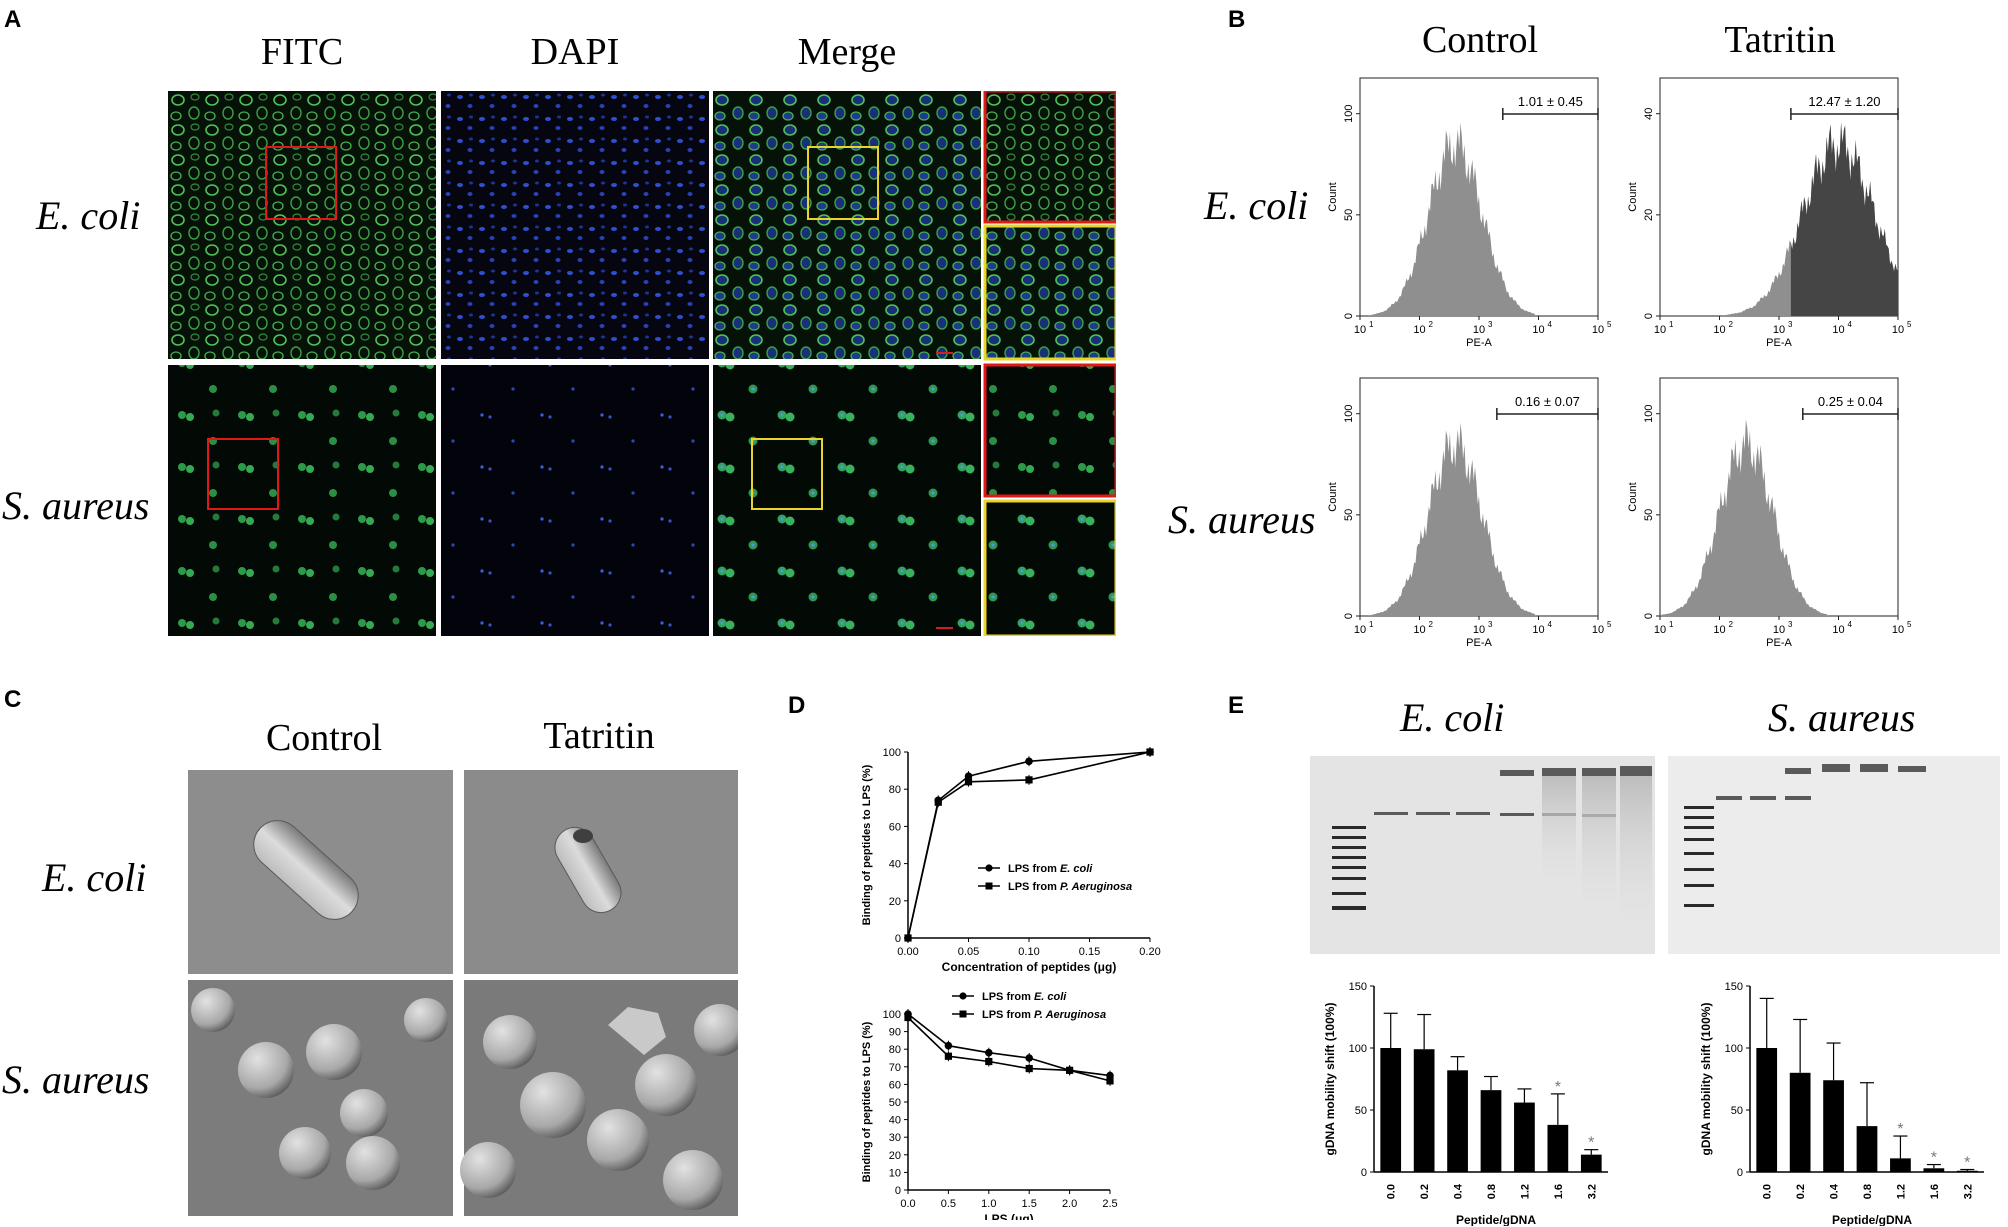 The width and height of the screenshot is (2008, 1227). Describe the element at coordinates (797, 705) in the screenshot. I see `panel-label-d: D` at that location.